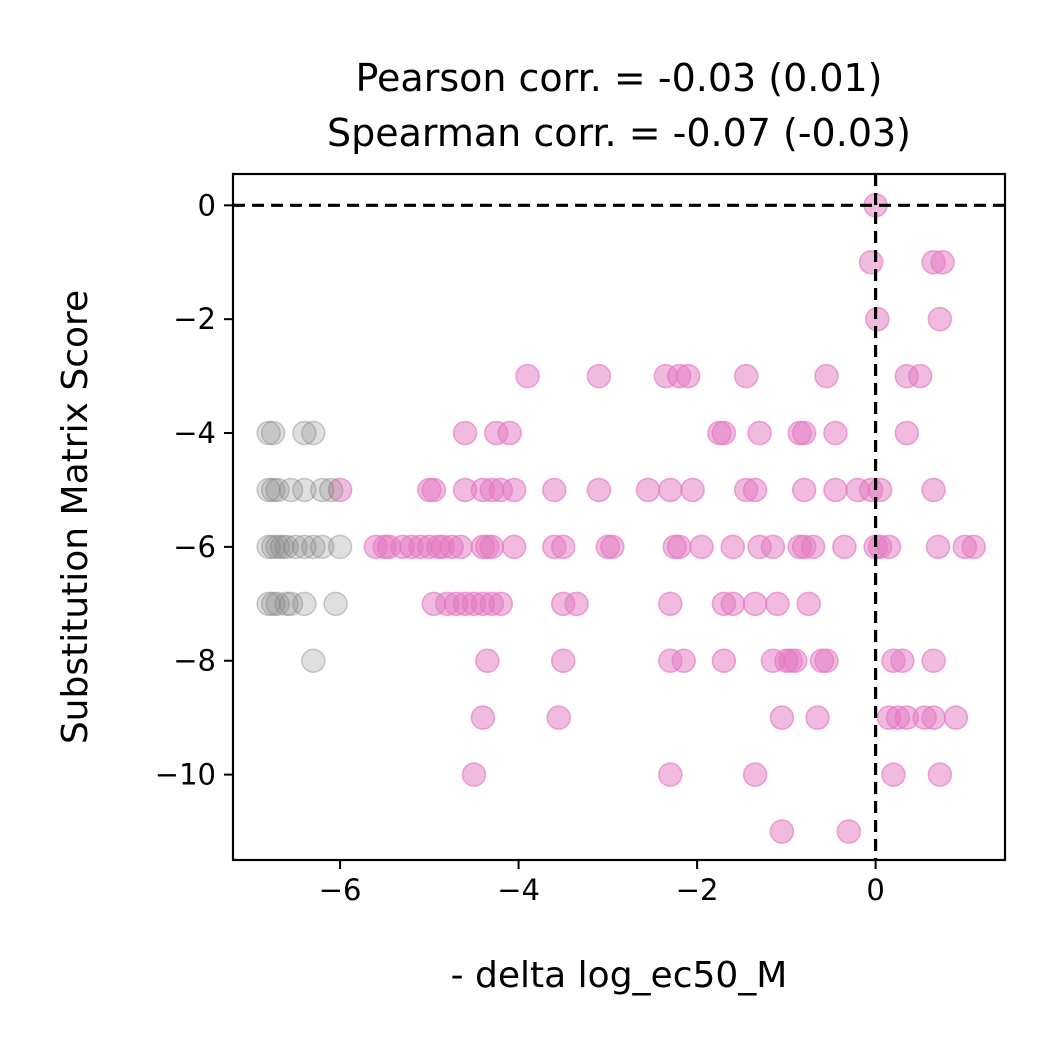 The height and width of the screenshot is (1050, 1050). What do you see at coordinates (619, 975) in the screenshot?
I see `x-axis-label: - delta log_ec50_M` at bounding box center [619, 975].